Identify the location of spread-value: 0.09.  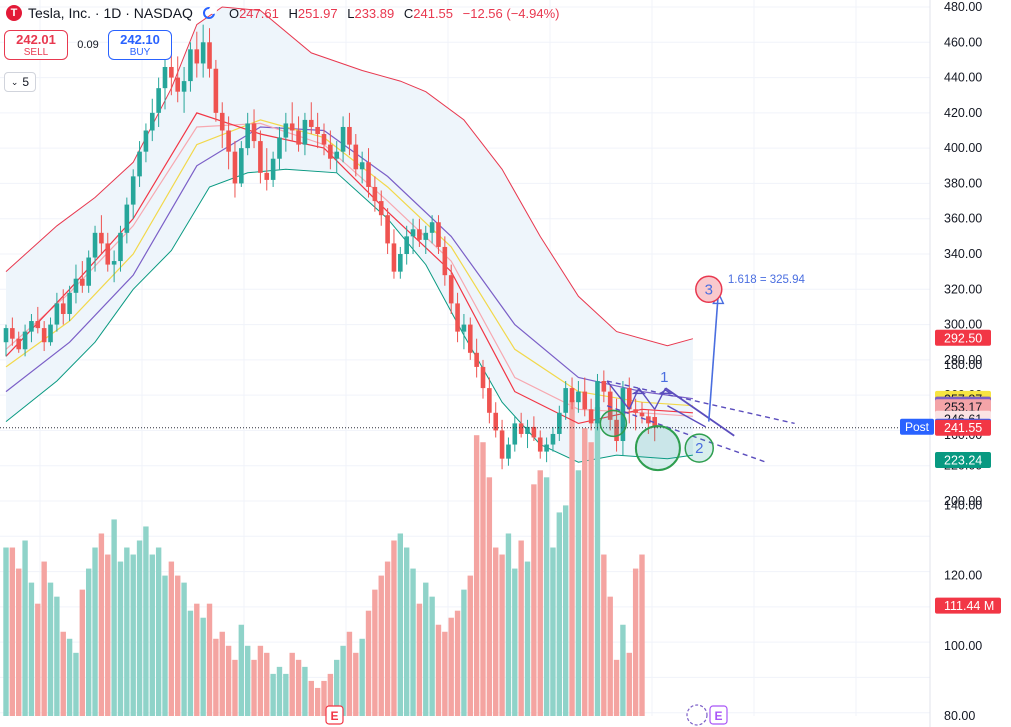
(88, 45).